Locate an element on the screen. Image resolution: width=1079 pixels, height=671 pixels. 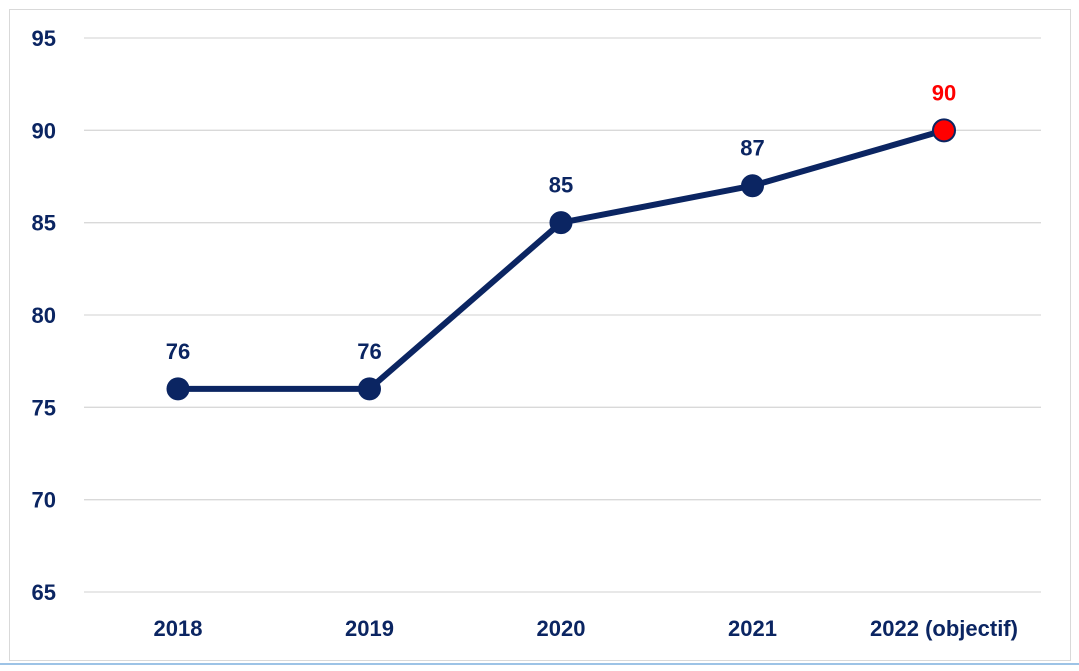
x-tick-label-4: 2022 (objectif) is located at coordinates (944, 628).